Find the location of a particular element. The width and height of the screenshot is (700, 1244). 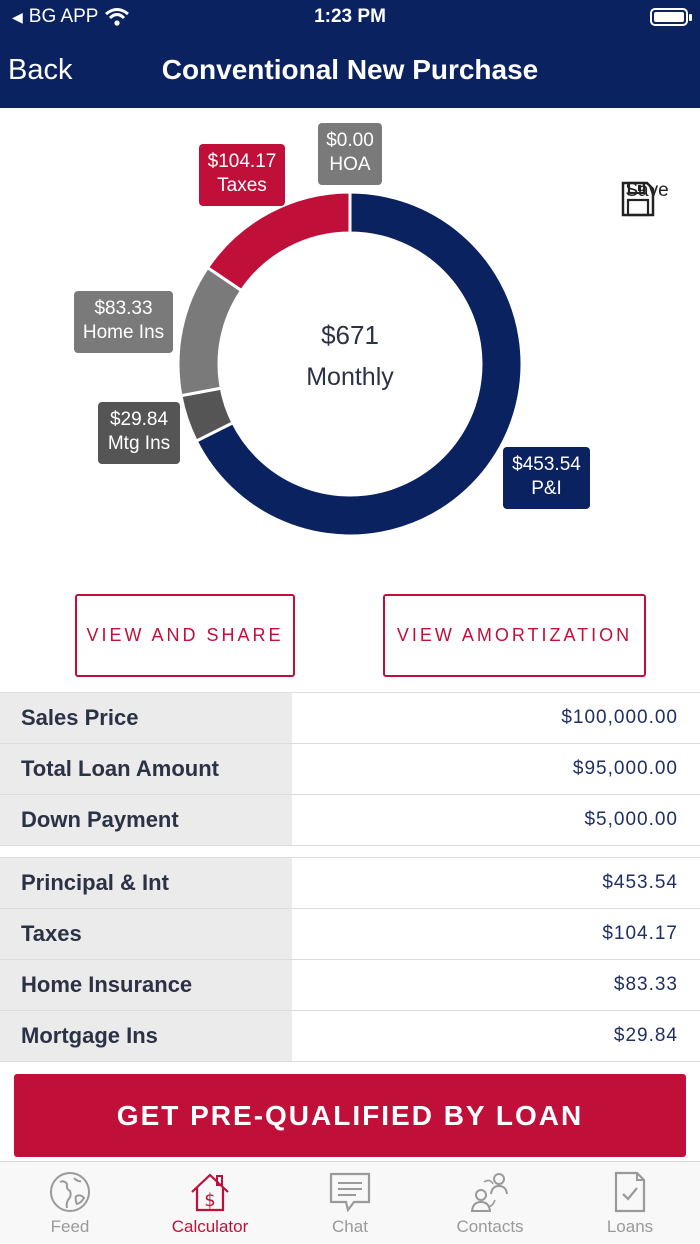

table-row: Taxes $104.17 is located at coordinates (350, 934).